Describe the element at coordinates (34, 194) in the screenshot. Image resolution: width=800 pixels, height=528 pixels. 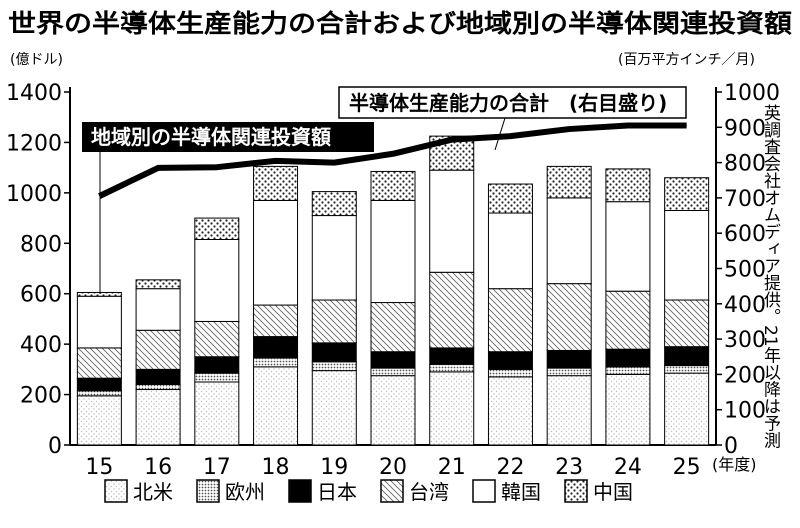
I see `left-tick-label: 1000` at that location.